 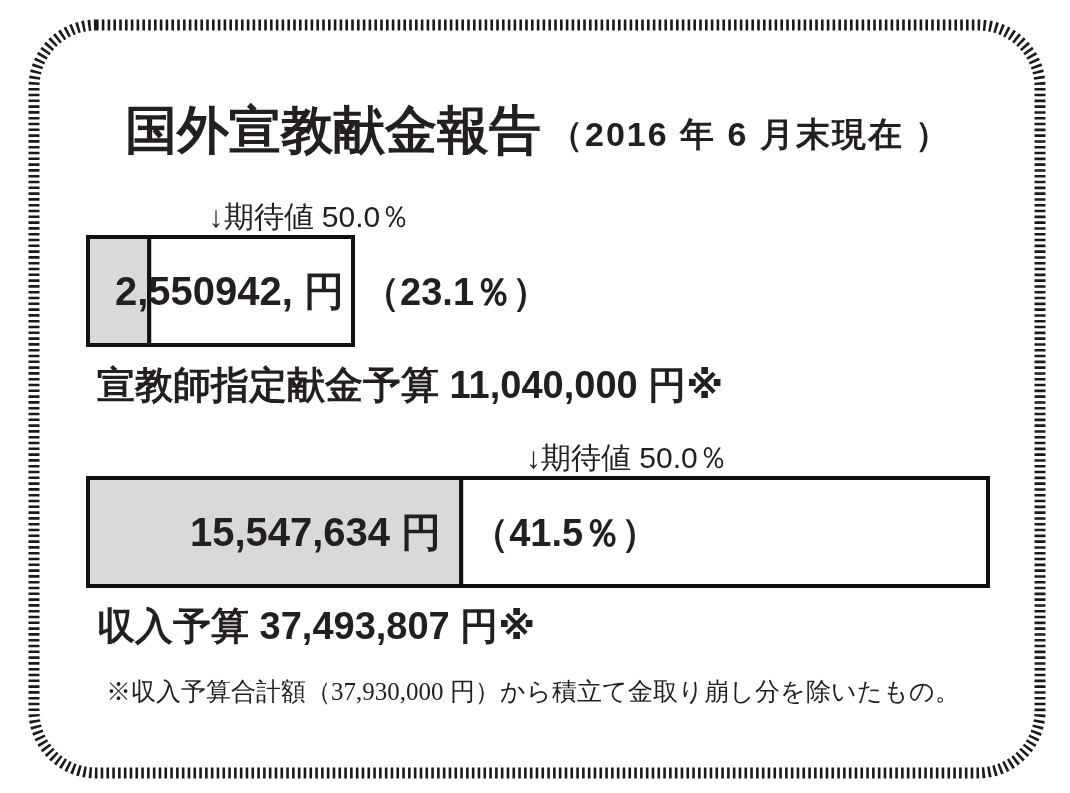 I want to click on annotation: （23.1％）, so click(x=456, y=292).